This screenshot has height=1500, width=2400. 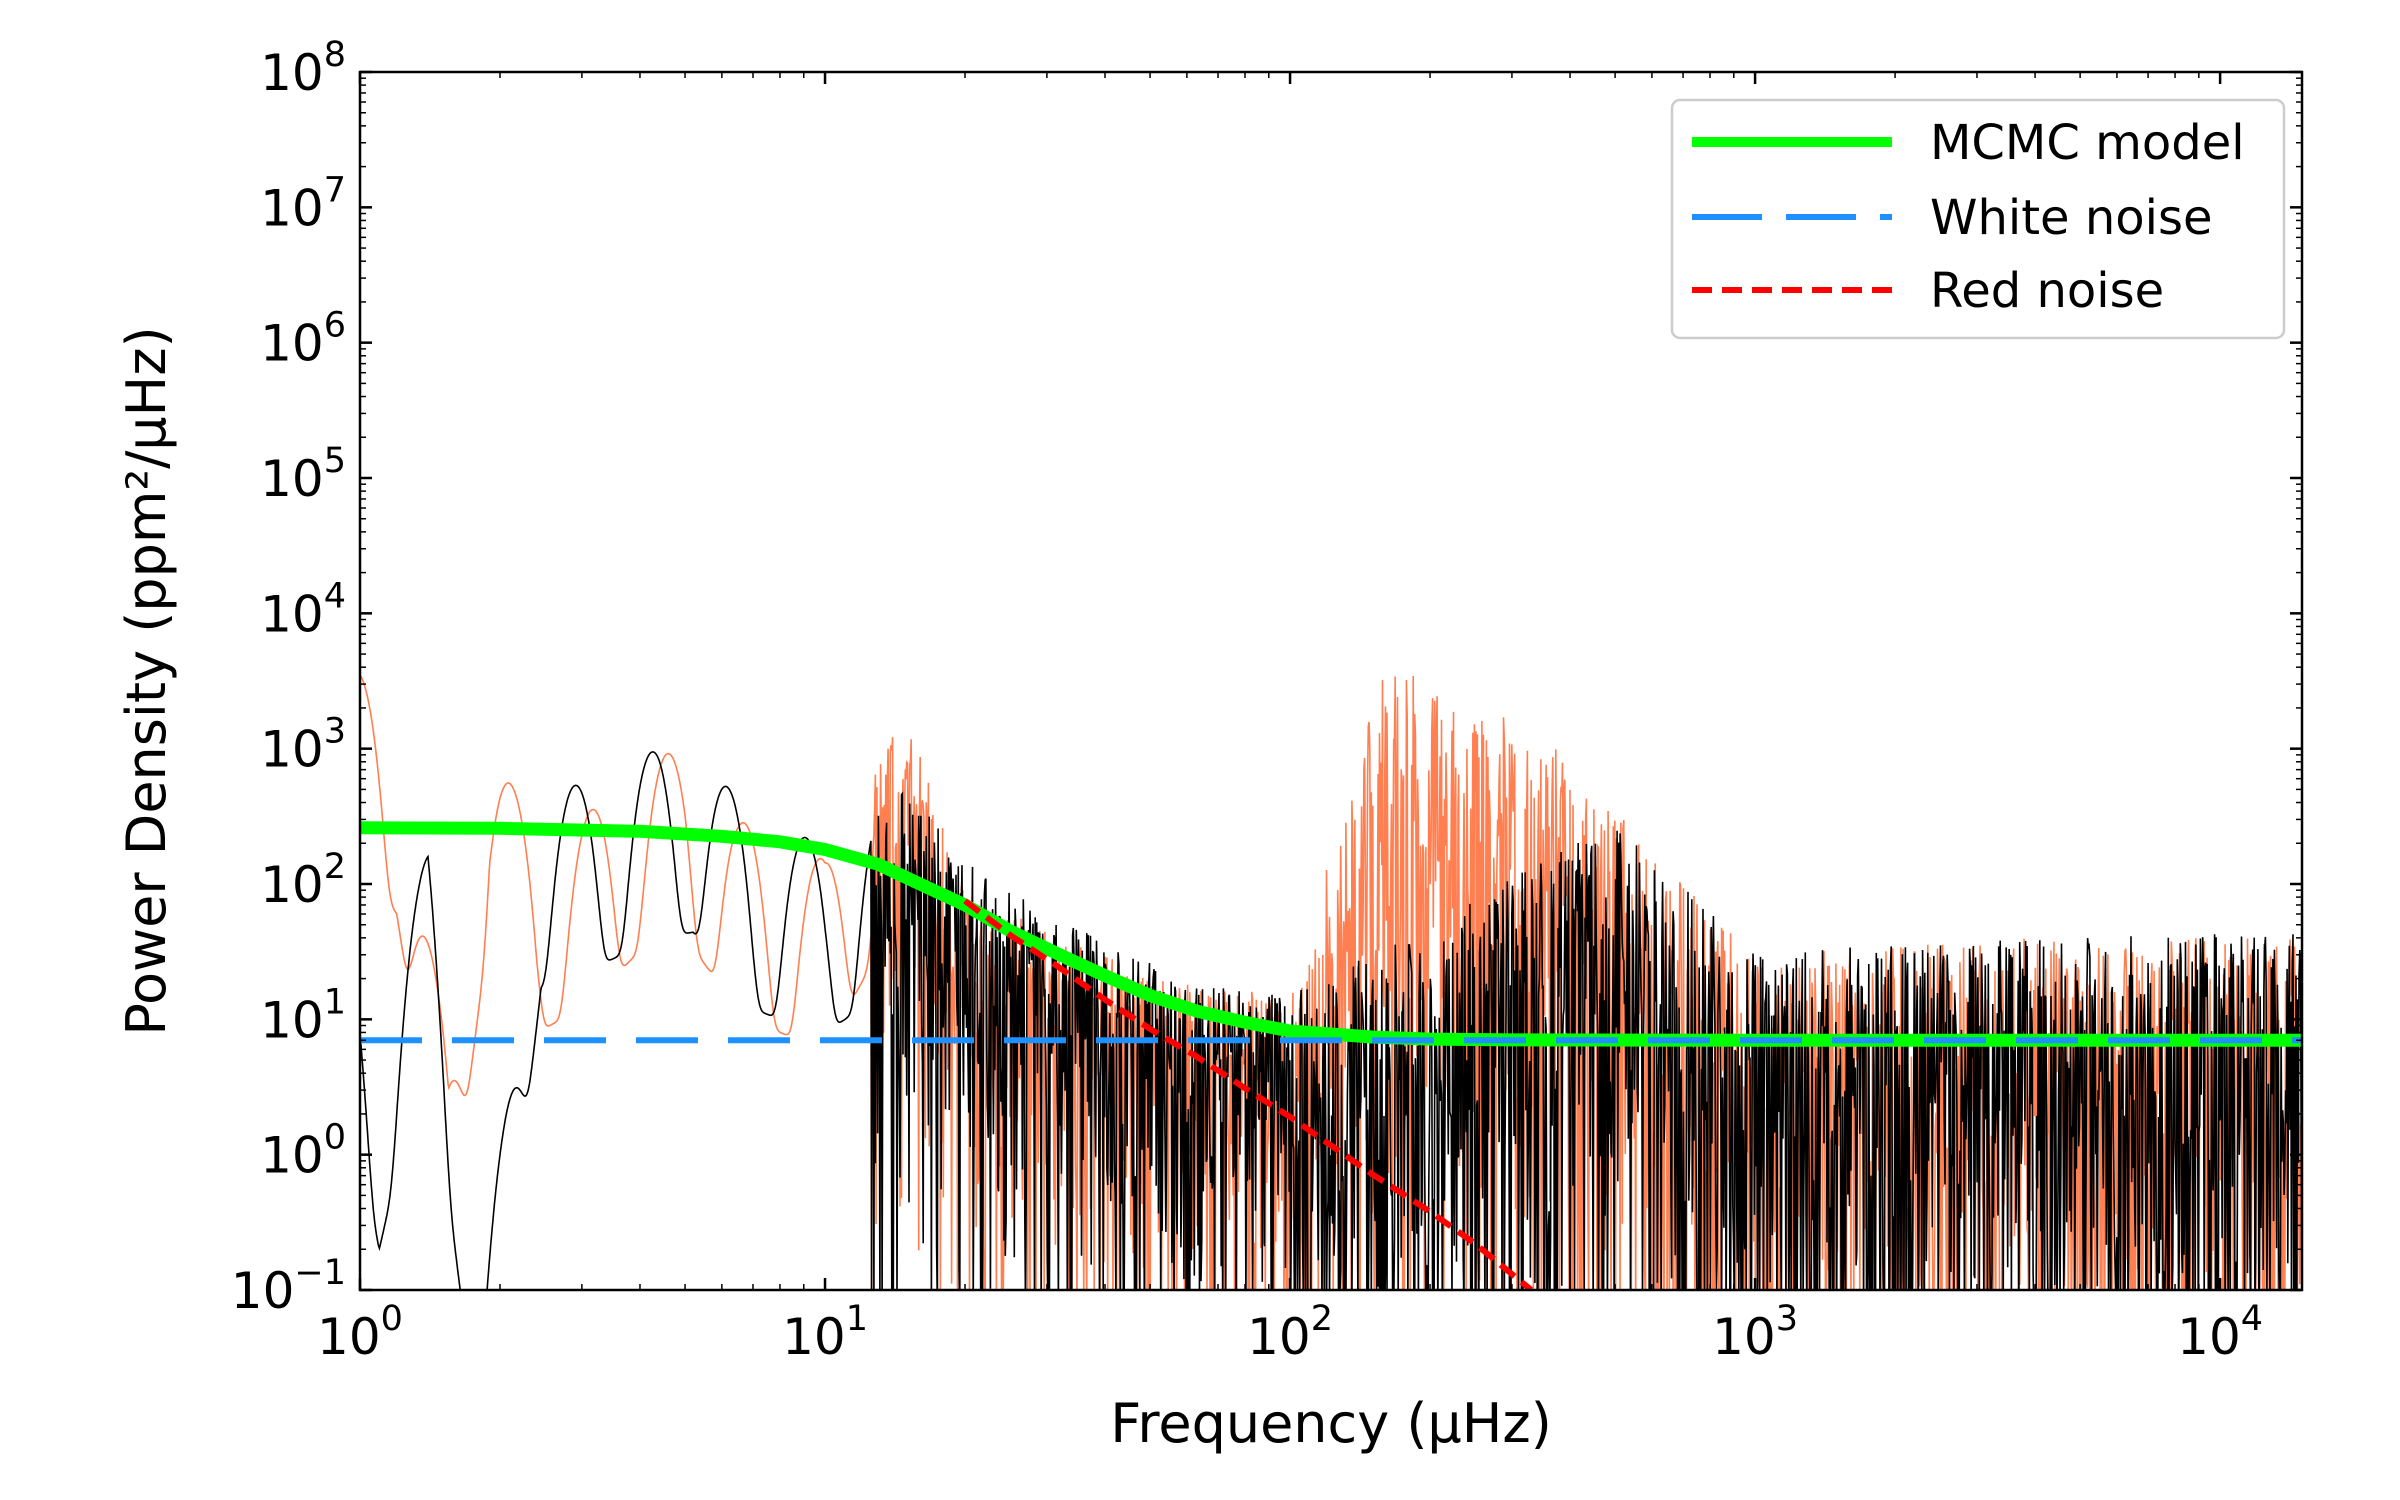 I want to click on y-tick-label: 10², so click(x=303, y=880).